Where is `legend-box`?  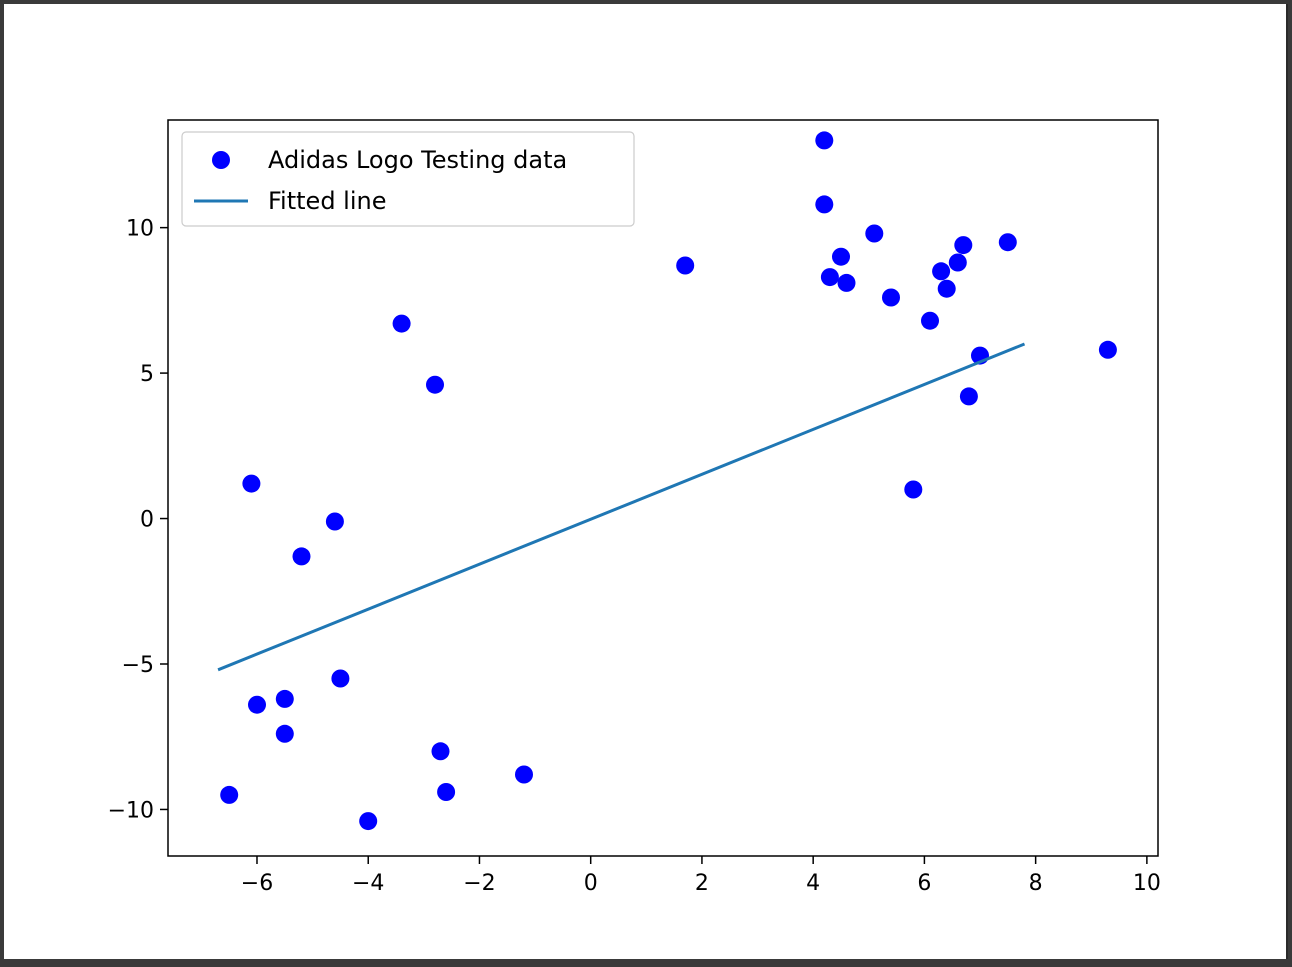
legend-box is located at coordinates (408, 179).